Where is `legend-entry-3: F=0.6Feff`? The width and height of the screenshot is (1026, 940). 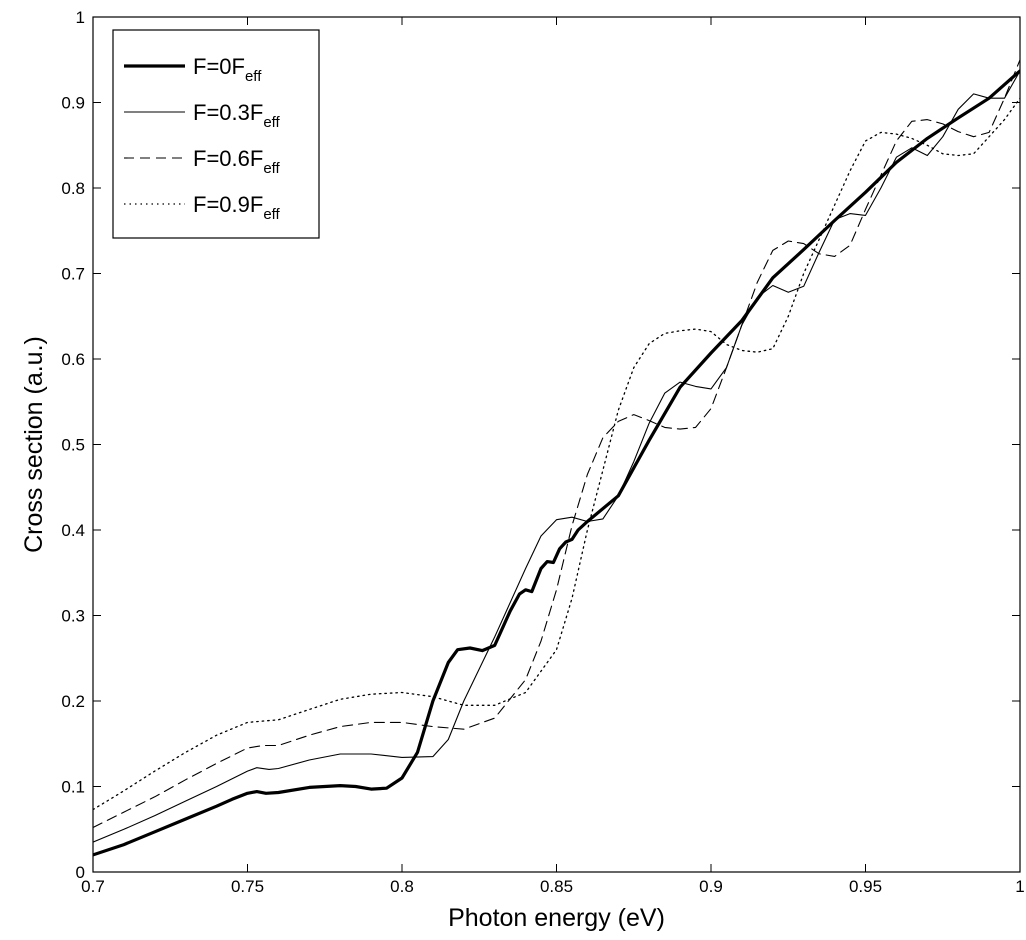 legend-entry-3: F=0.6Feff is located at coordinates (237, 161).